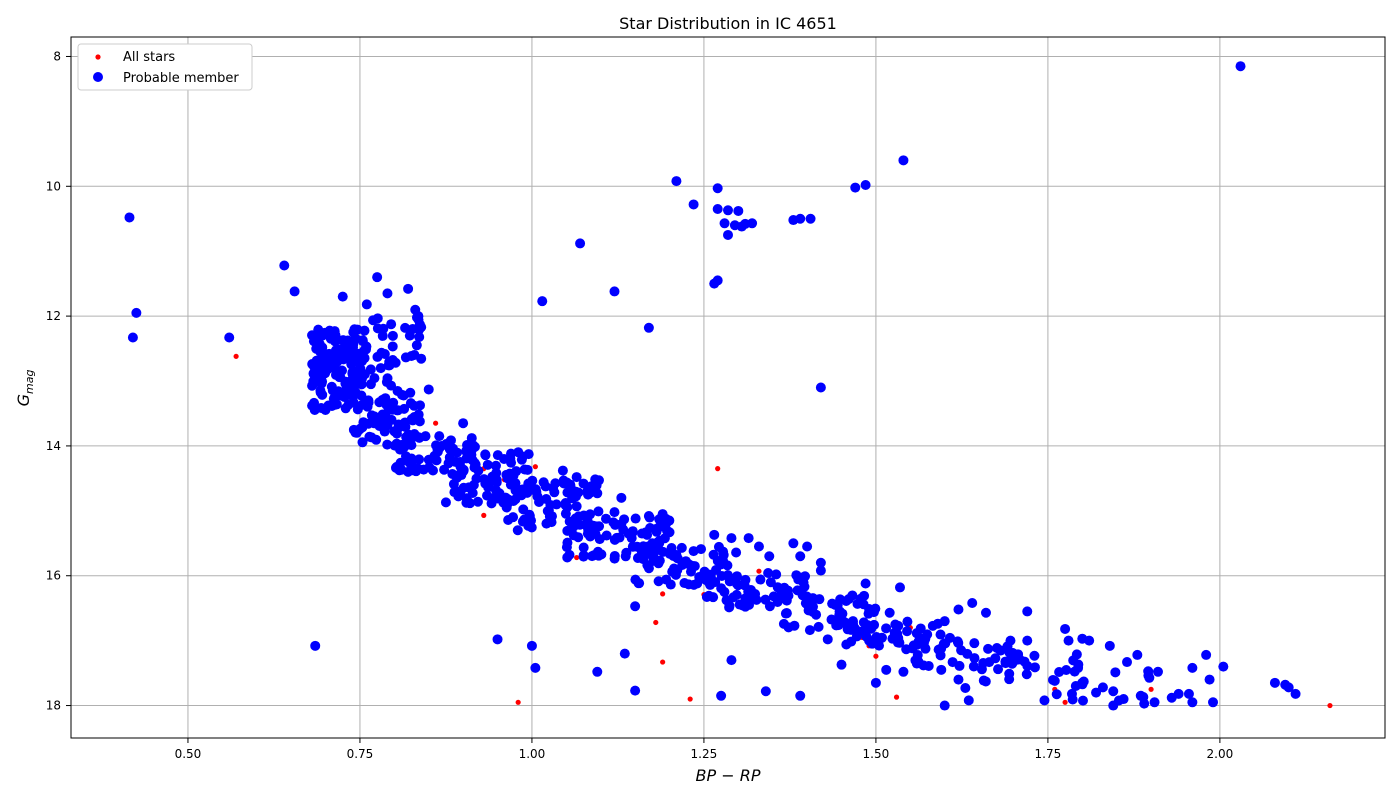 This screenshot has height=800, width=1400. What do you see at coordinates (53, 316) in the screenshot?
I see `y-tick-label: 12` at bounding box center [53, 316].